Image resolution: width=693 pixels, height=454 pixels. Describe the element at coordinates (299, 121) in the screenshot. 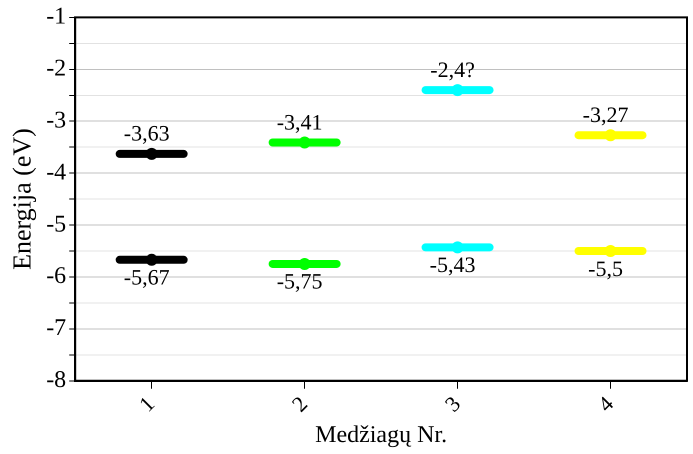

I see `data-label: -3,41` at that location.